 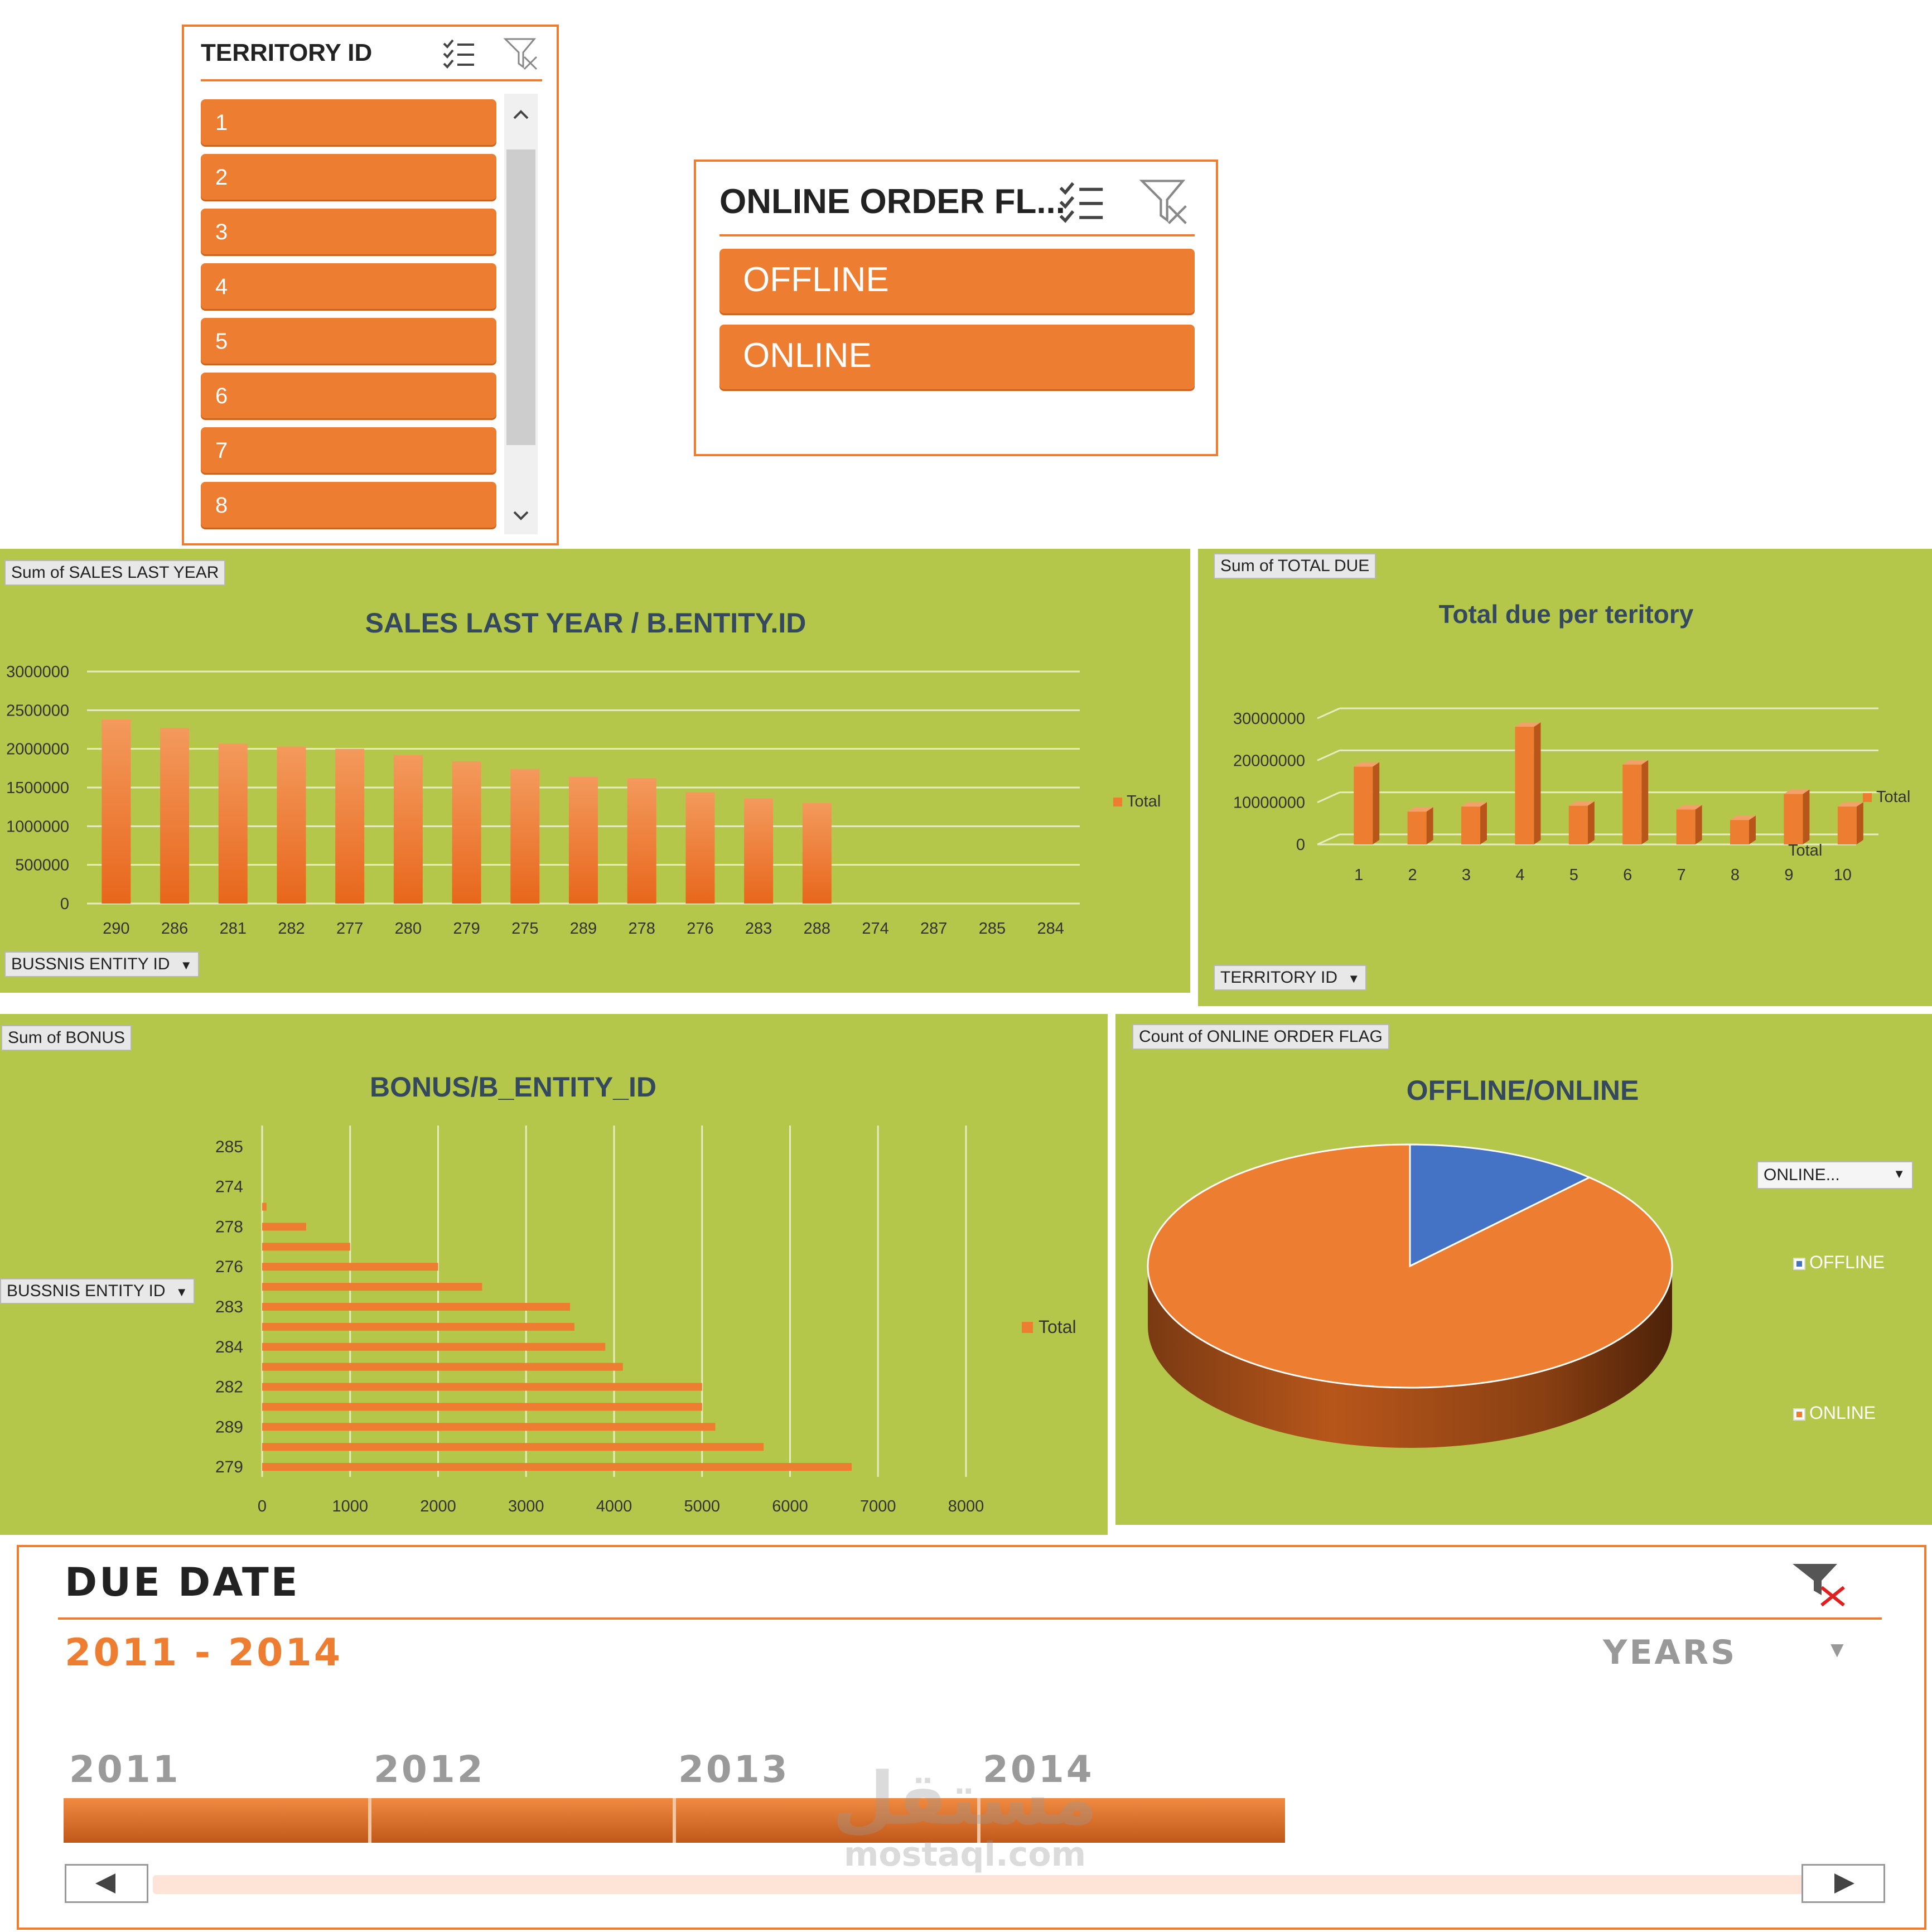 I want to click on chart-title: BONUS/B_ENTITY_ID, so click(x=513, y=1087).